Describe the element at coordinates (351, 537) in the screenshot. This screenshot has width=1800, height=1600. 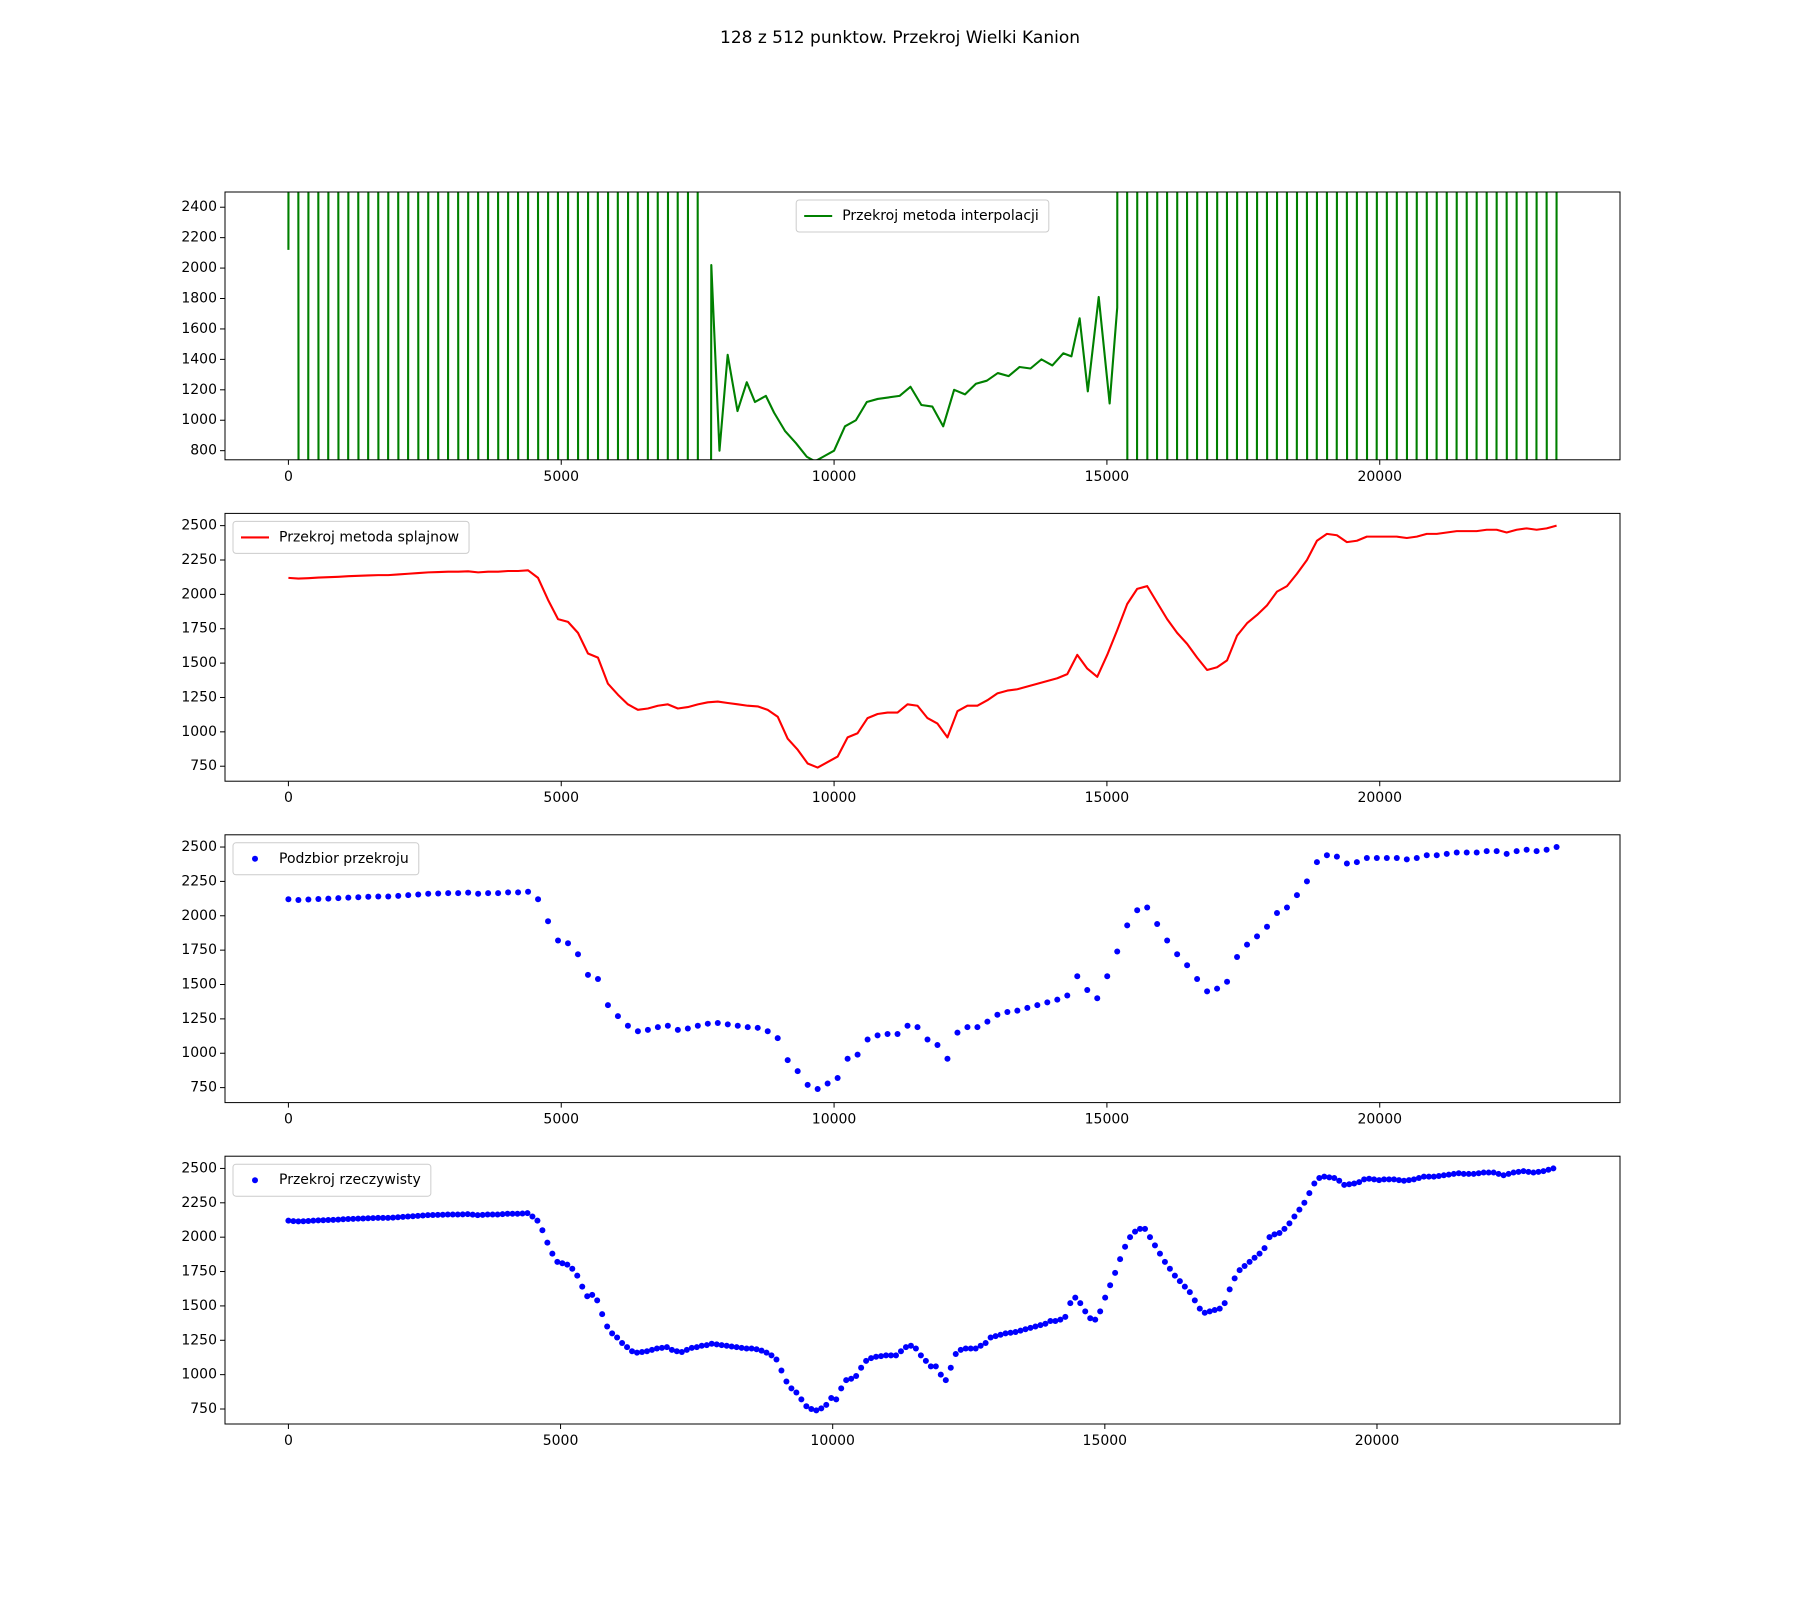
I see `legend-box` at that location.